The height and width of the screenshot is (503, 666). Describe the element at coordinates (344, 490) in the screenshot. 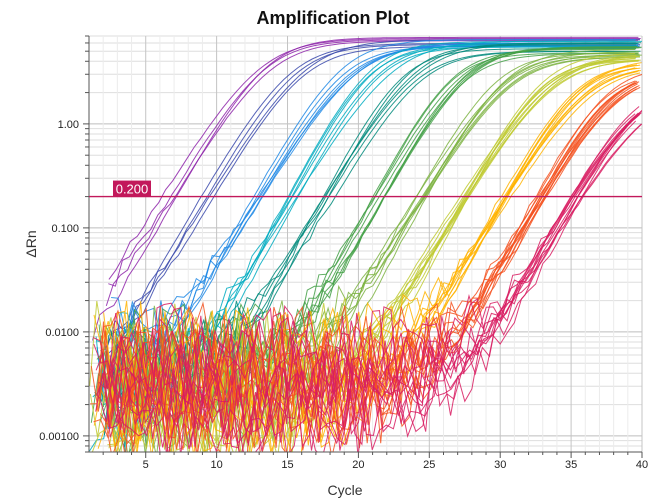

I see `x-axis-label: Cycle` at that location.